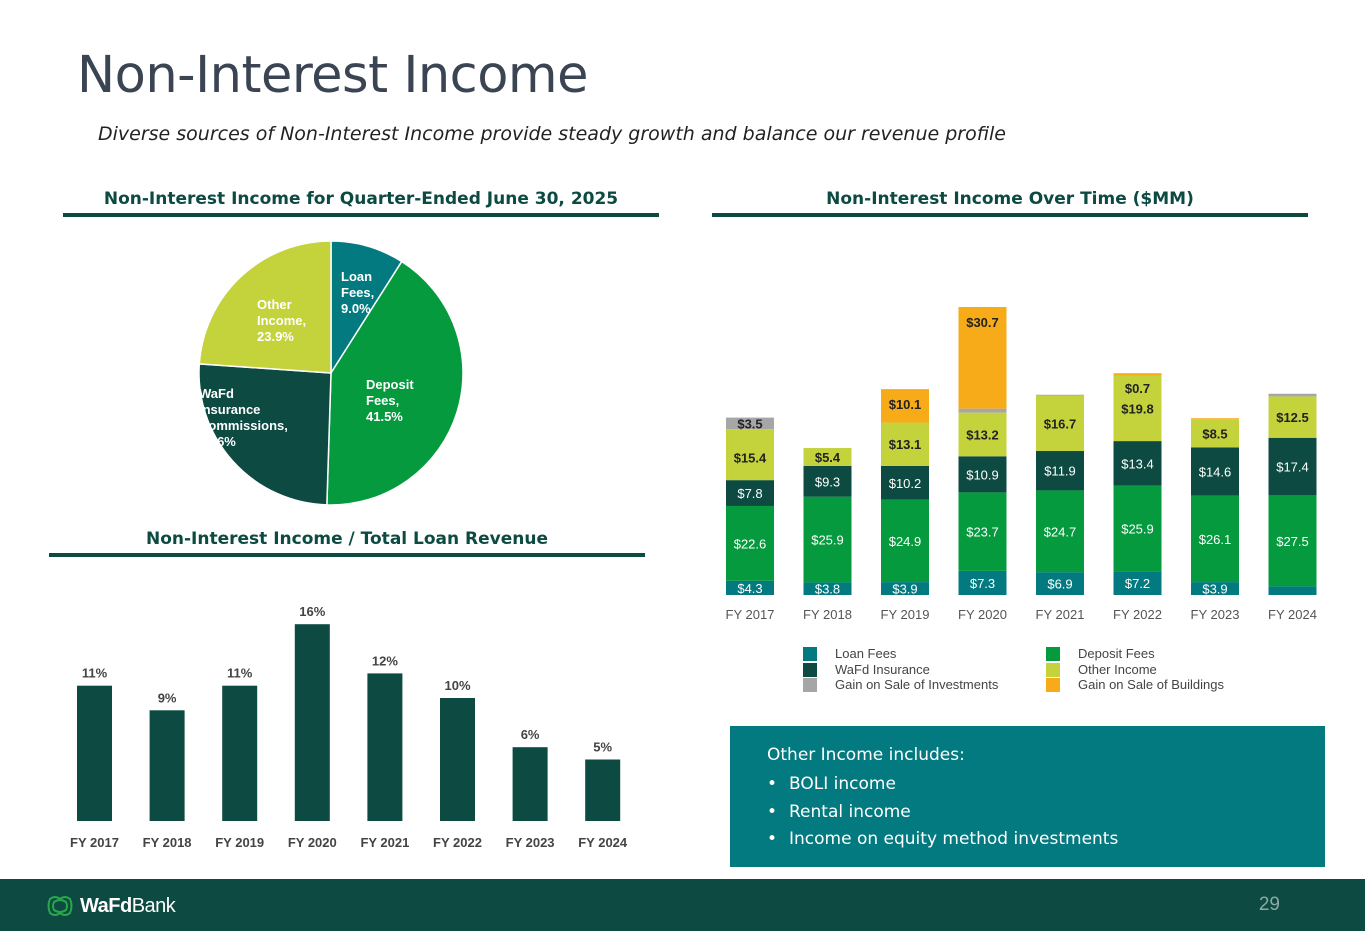 This screenshot has height=931, width=1365. Describe the element at coordinates (281, 320) in the screenshot. I see `pie-label: Other Income, 23.9%` at that location.